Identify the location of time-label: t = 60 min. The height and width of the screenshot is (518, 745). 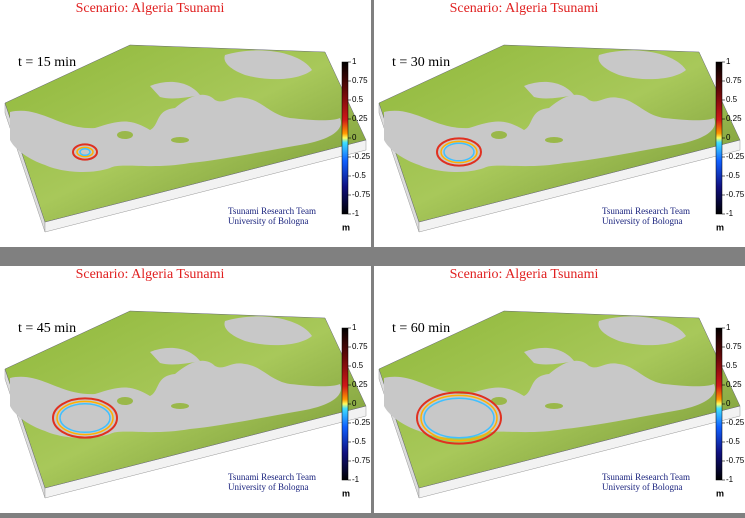
(421, 328).